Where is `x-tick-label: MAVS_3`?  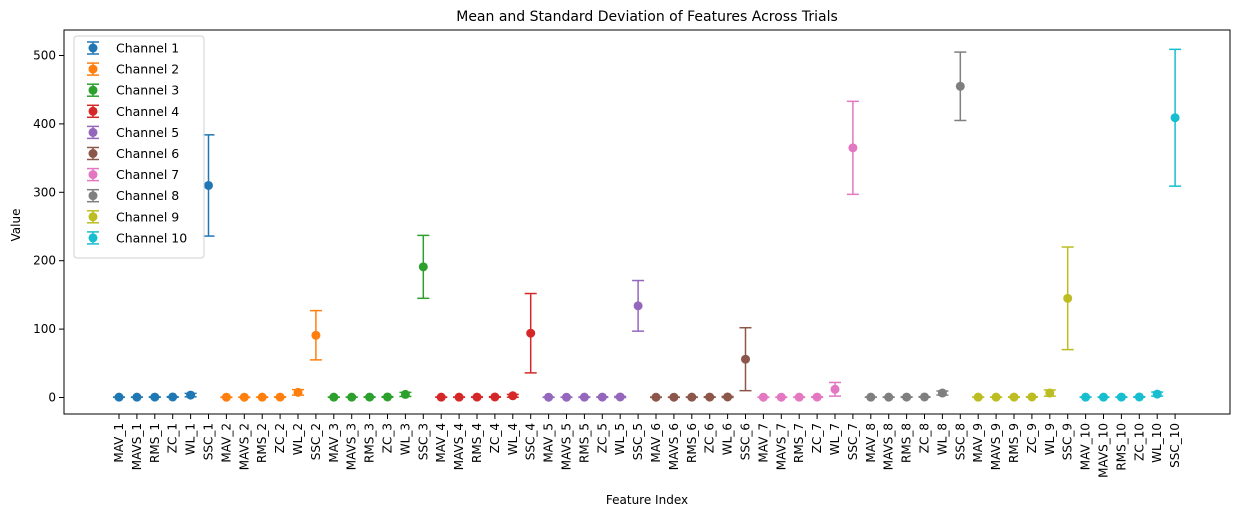
x-tick-label: MAVS_3 is located at coordinates (352, 446).